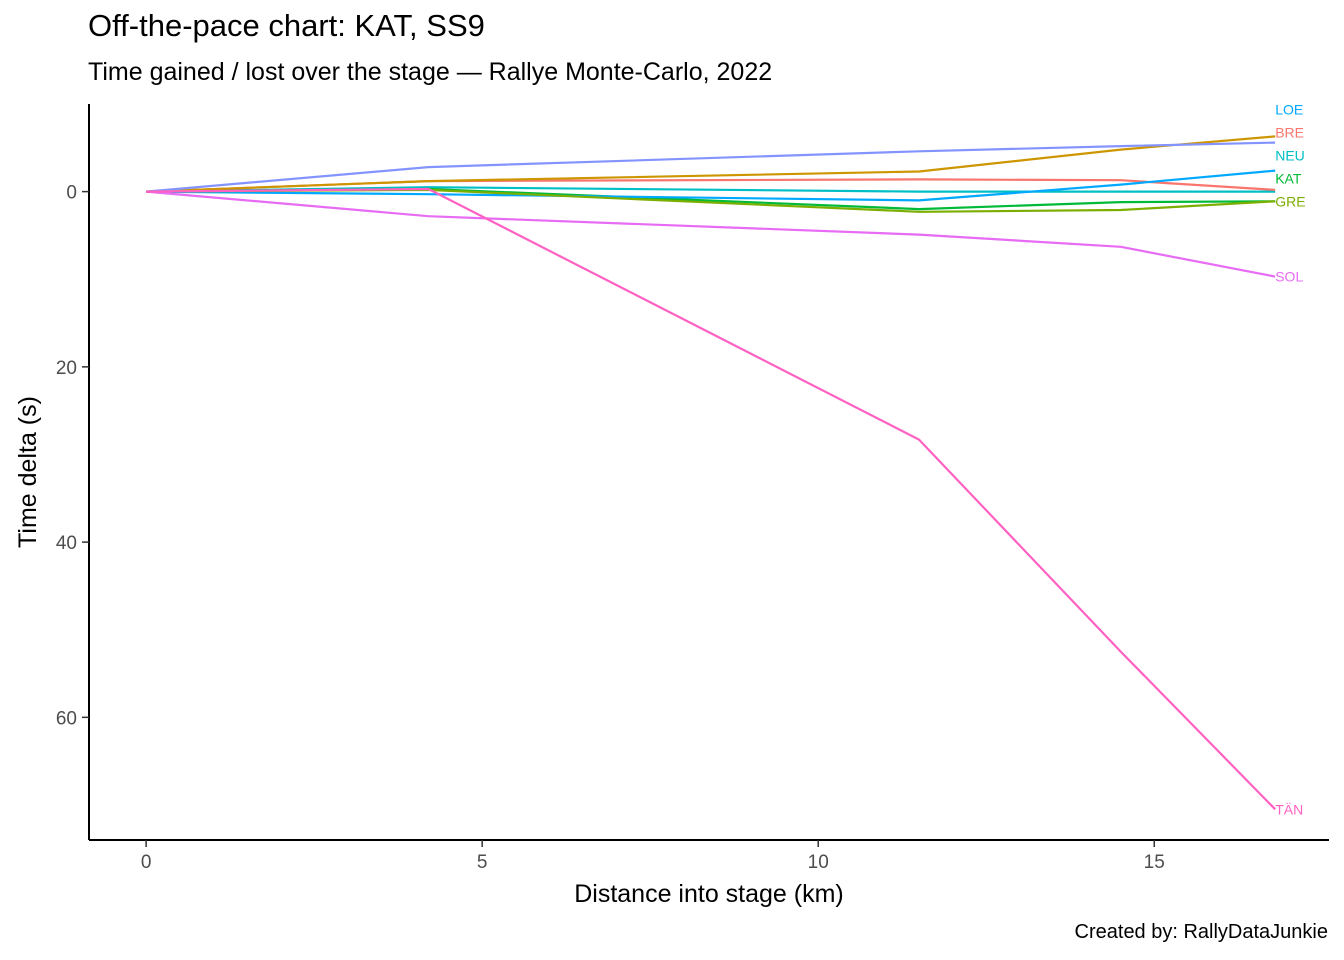 This screenshot has height=960, width=1344. Describe the element at coordinates (1289, 277) in the screenshot. I see `end-label-sol: SOL` at that location.